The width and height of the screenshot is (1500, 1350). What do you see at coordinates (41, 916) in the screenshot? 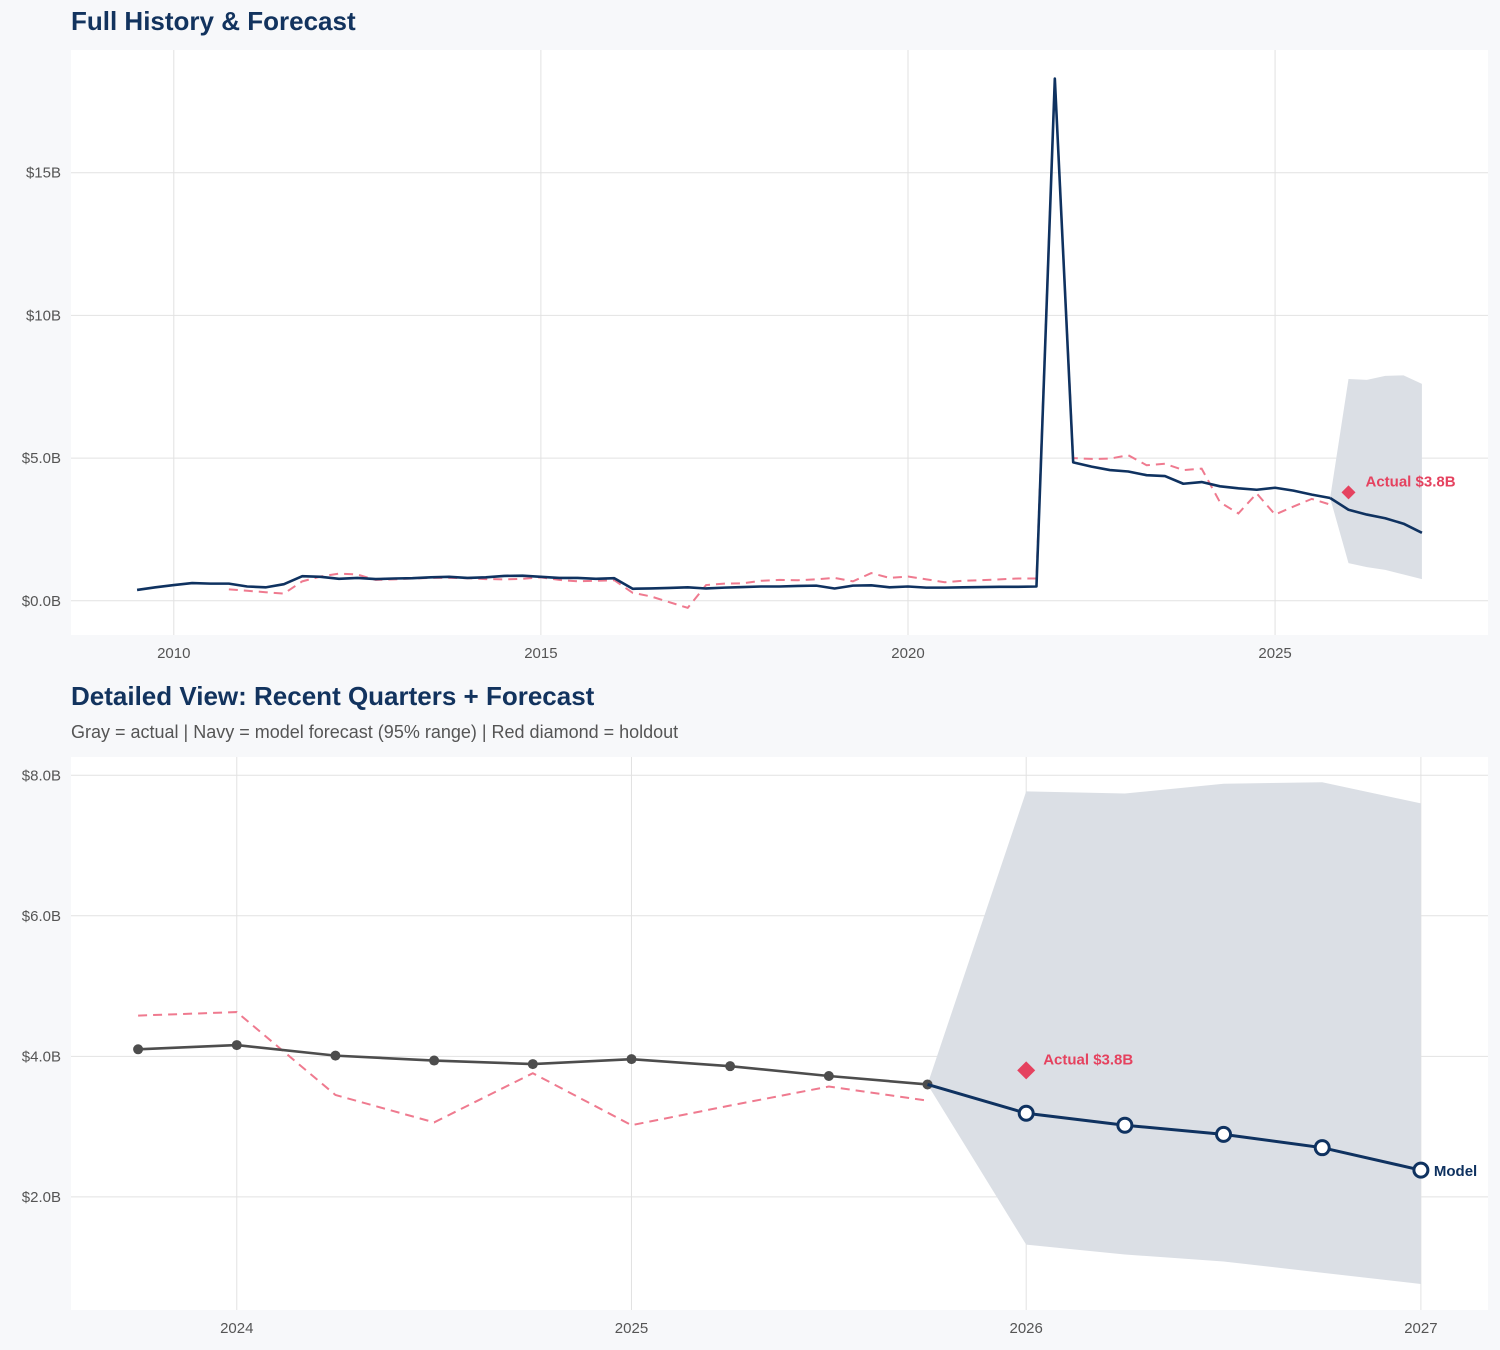
I see `y-tick-label: $6.0B` at bounding box center [41, 916].